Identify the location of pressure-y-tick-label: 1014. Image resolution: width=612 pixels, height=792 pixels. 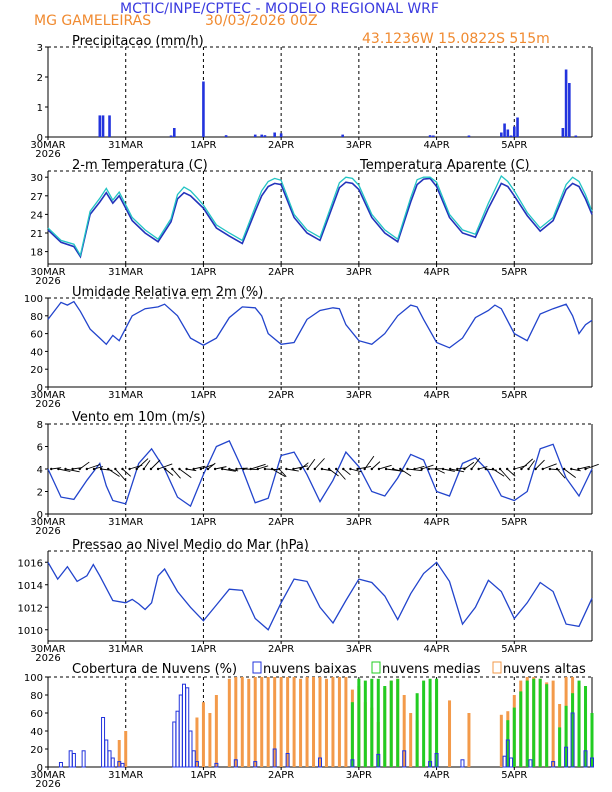
(30, 586).